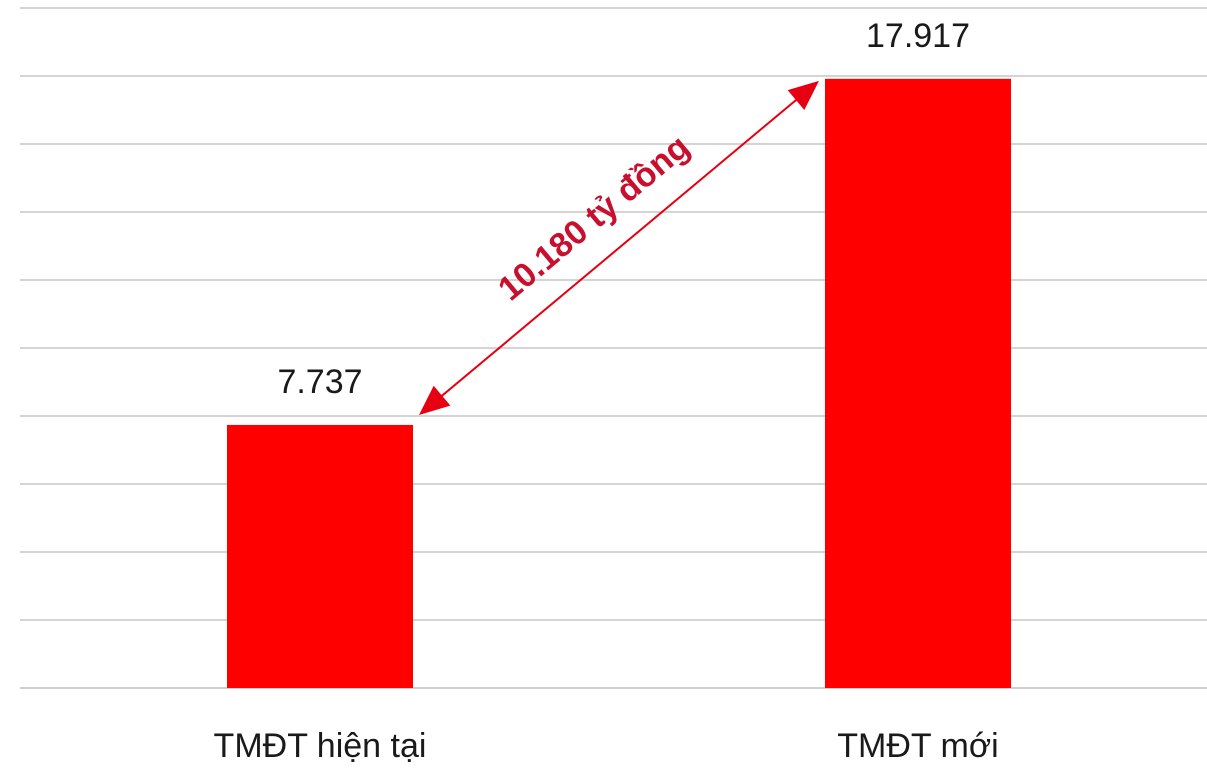 This screenshot has height=774, width=1207. I want to click on arrow-line, so click(619, 248).